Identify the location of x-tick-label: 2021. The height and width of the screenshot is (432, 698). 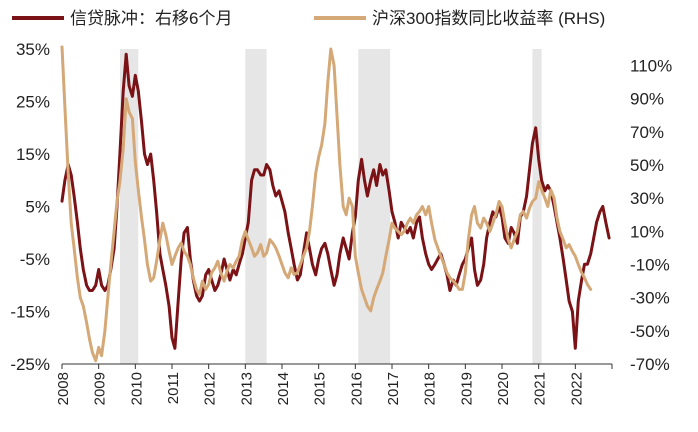
(540, 388).